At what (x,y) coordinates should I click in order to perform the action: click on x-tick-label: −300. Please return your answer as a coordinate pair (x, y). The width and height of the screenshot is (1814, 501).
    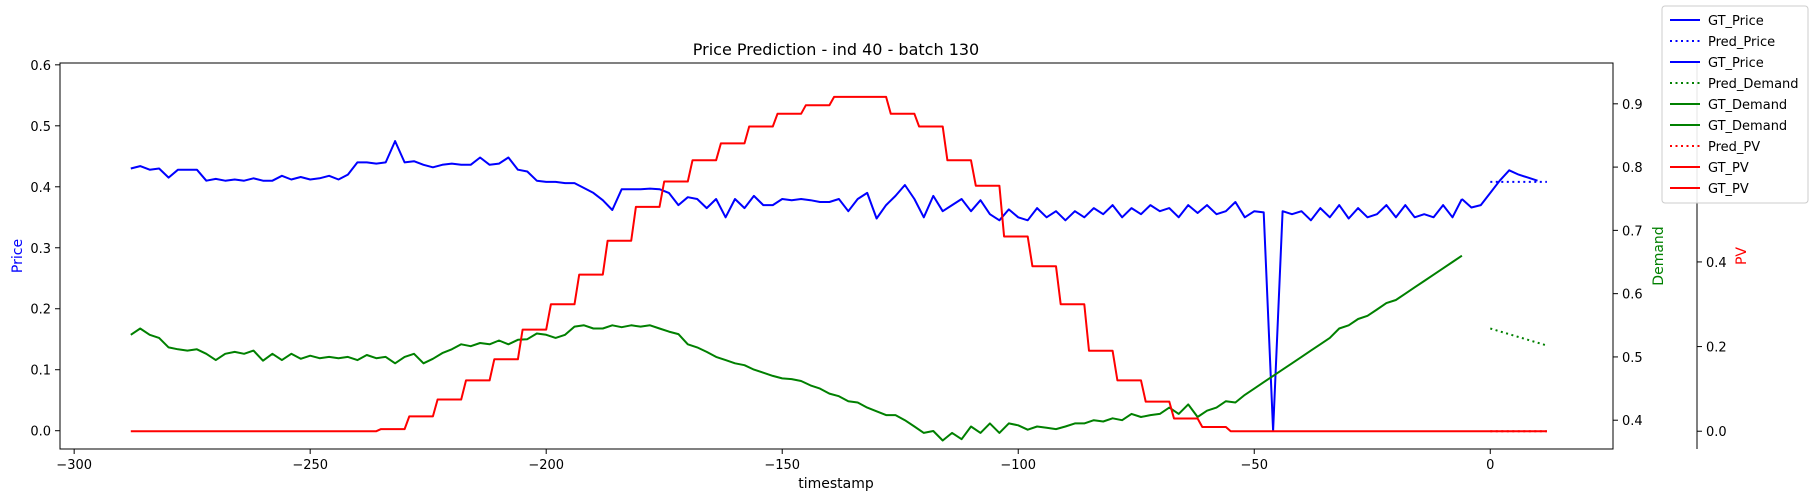
    Looking at the image, I should click on (74, 465).